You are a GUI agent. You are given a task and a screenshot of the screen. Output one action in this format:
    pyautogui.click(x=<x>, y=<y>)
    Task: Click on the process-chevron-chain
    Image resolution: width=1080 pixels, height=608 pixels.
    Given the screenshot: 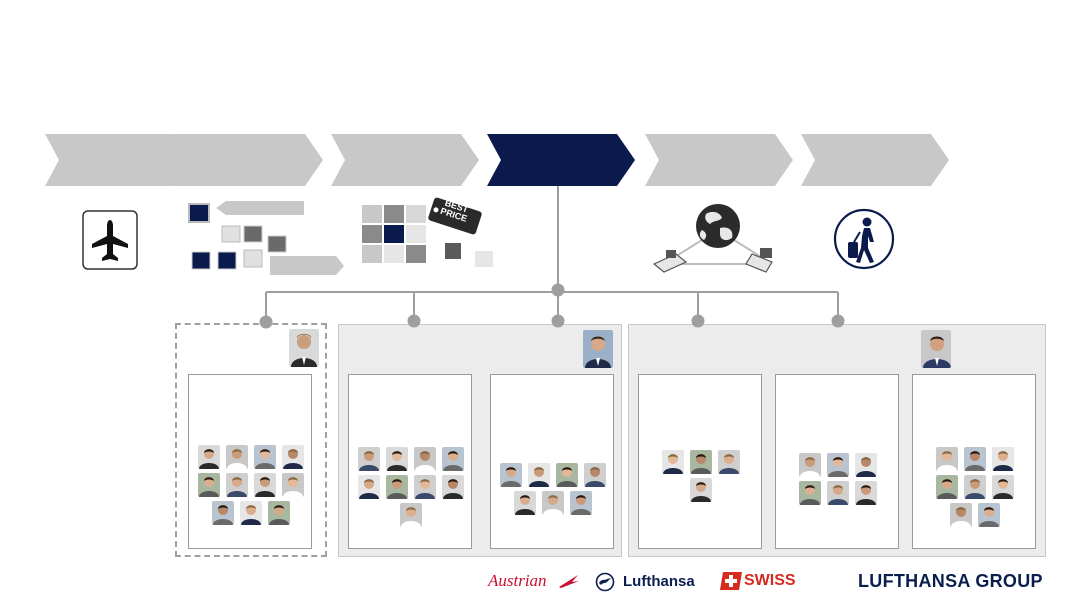 What is the action you would take?
    pyautogui.click(x=497, y=160)
    